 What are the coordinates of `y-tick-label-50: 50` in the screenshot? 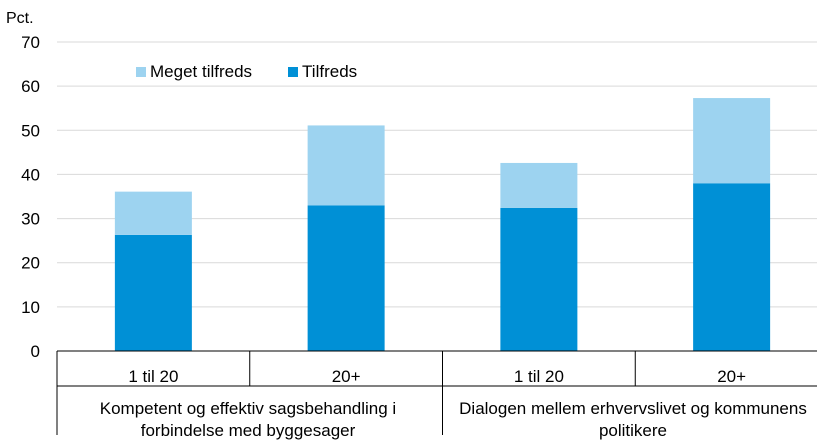 It's located at (30, 130).